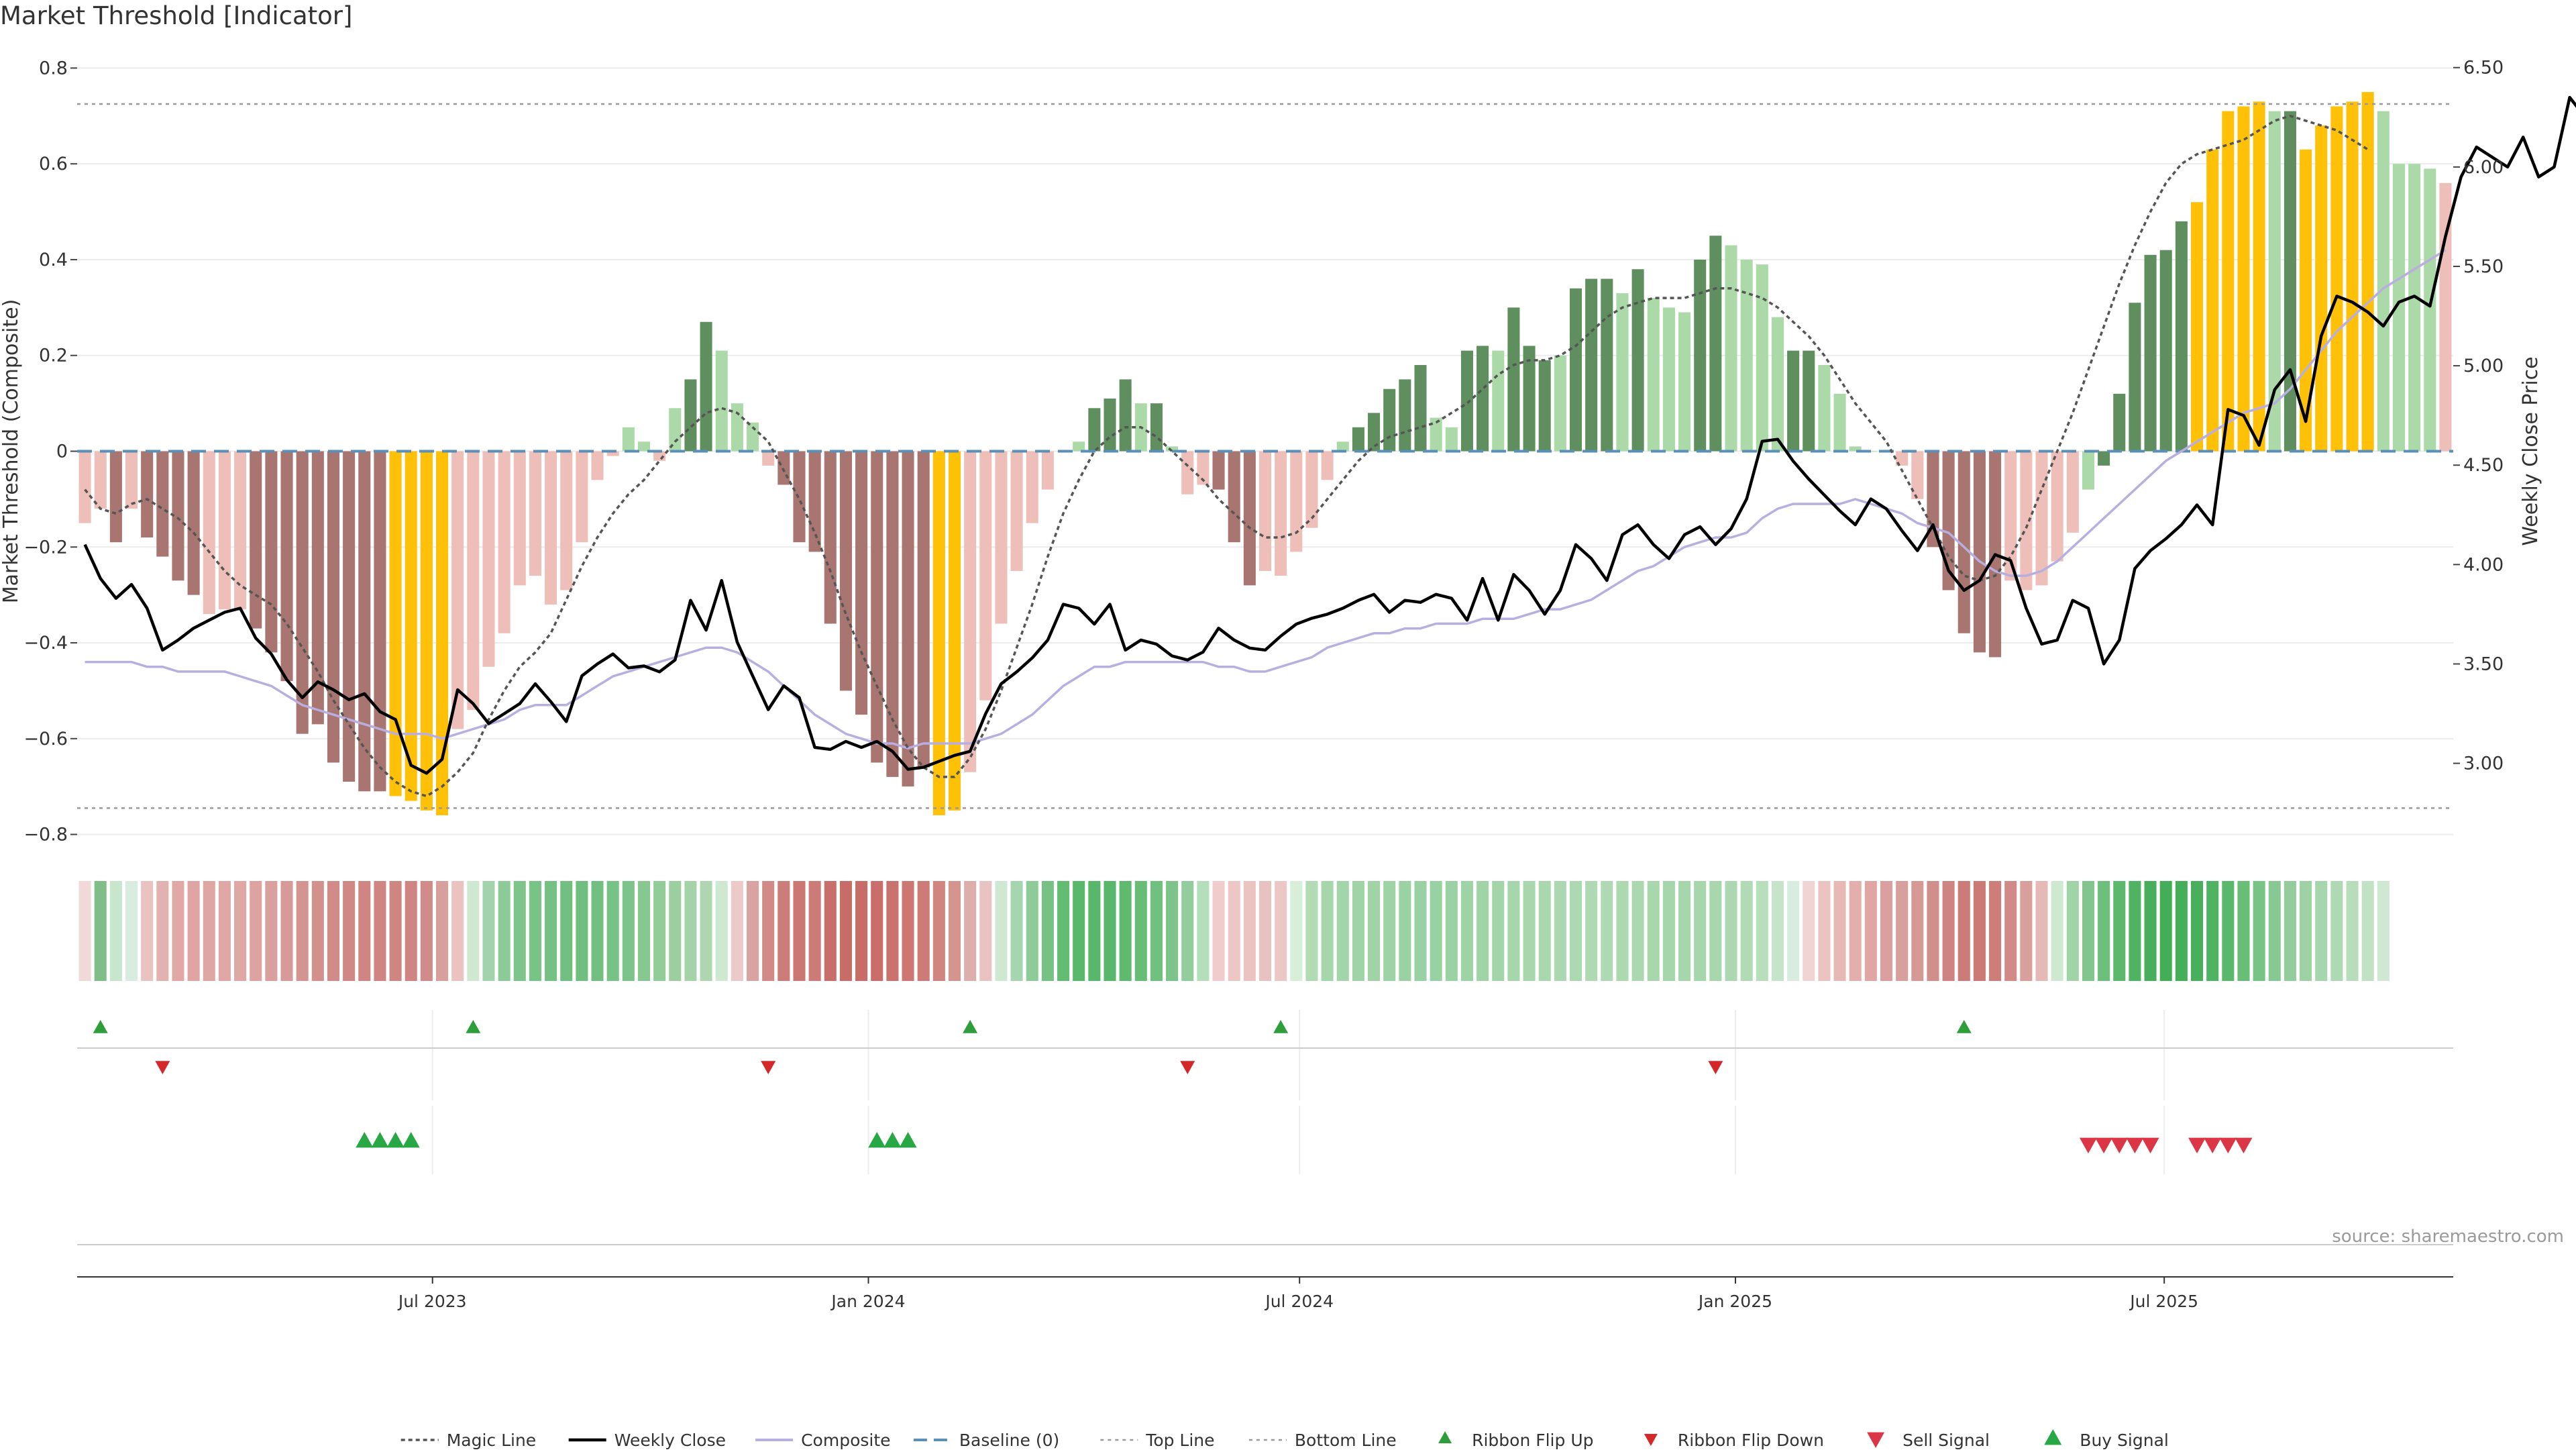 The image size is (2576, 1452). I want to click on legend-item-close: Weekly Close, so click(647, 1440).